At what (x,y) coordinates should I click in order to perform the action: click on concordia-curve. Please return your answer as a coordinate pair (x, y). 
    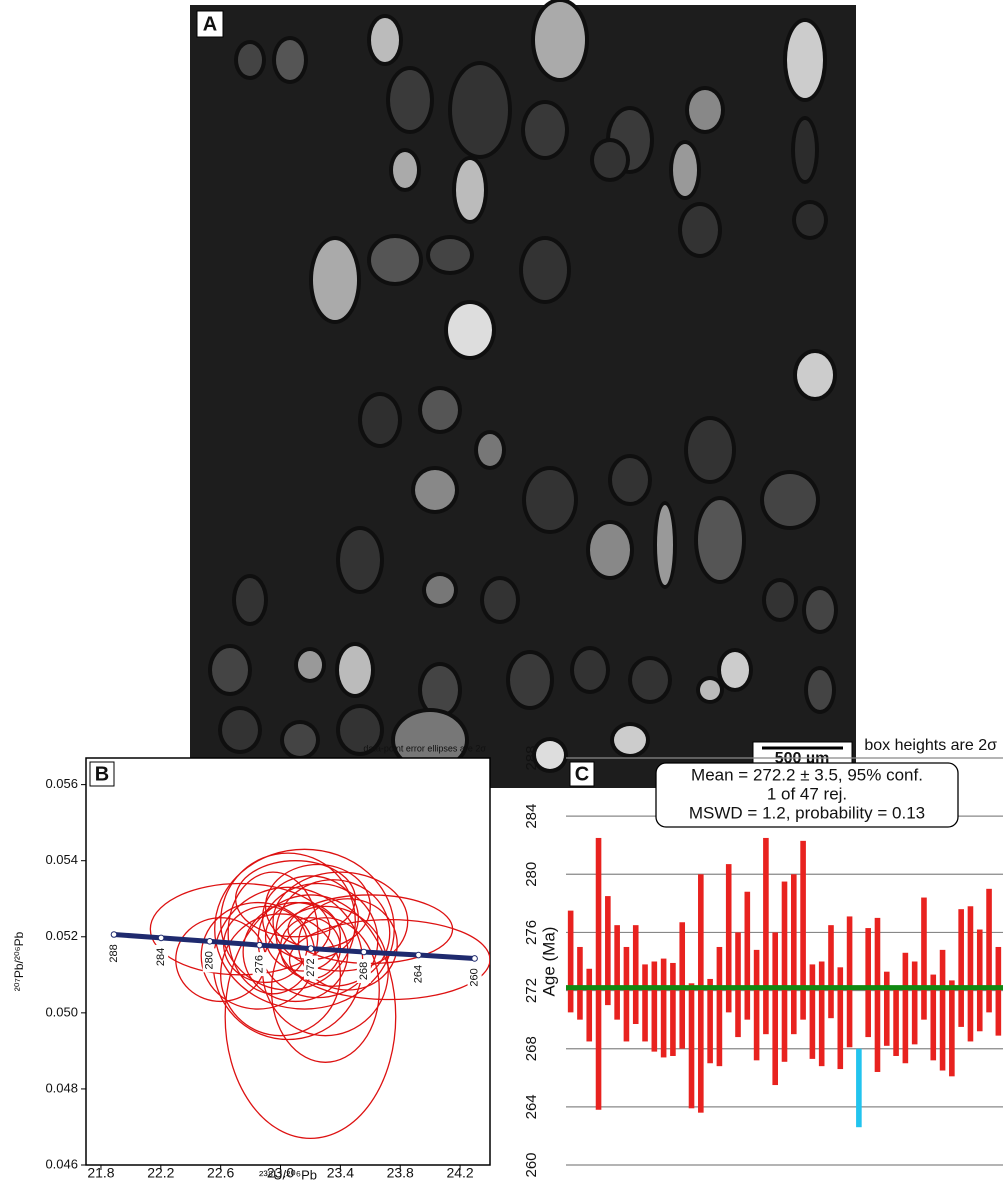
    Looking at the image, I should click on (294, 946).